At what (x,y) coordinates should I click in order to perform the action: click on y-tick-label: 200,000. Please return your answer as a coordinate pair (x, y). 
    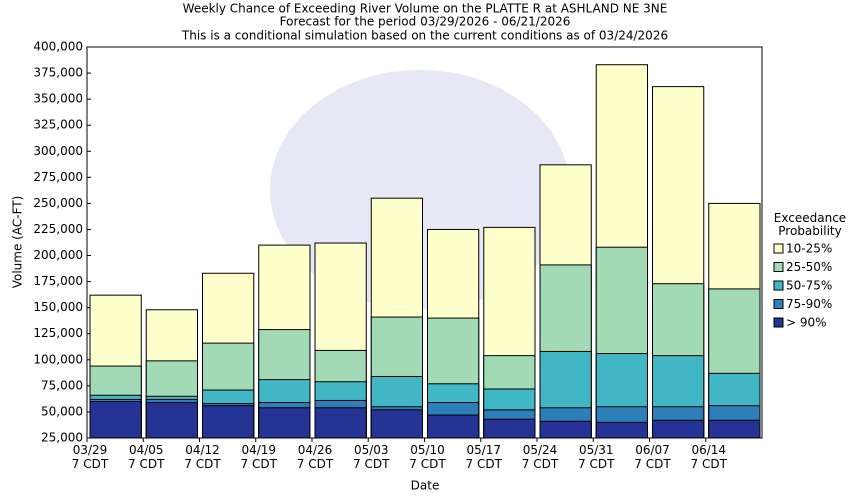
    Looking at the image, I should click on (58, 255).